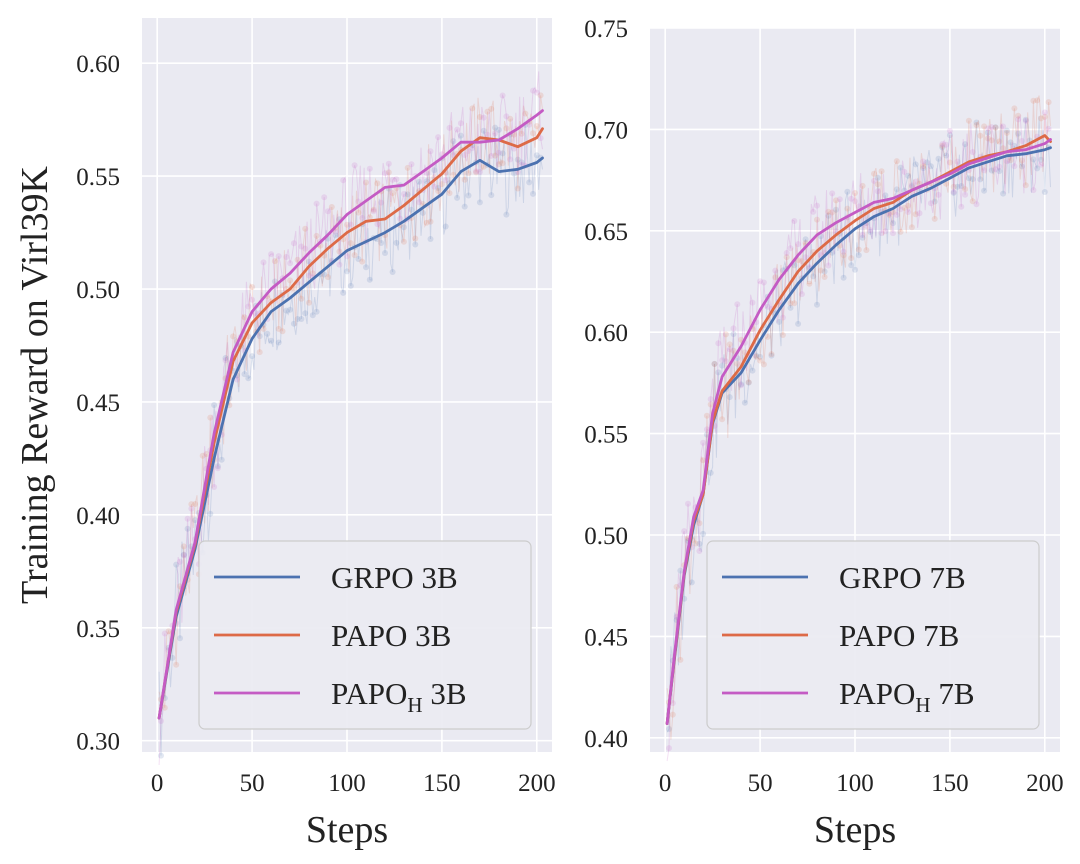 The image size is (1080, 864). What do you see at coordinates (855, 783) in the screenshot?
I see `x-tick-label: 100` at bounding box center [855, 783].